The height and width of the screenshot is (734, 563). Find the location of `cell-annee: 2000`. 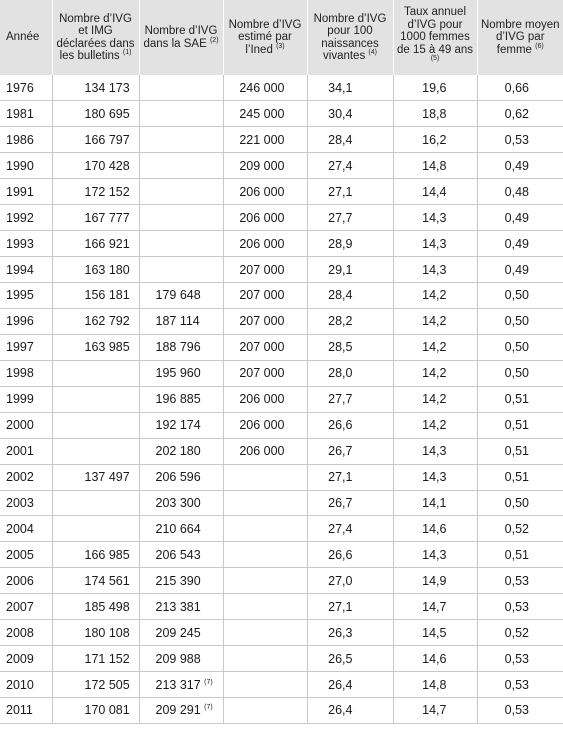

cell-annee: 2000 is located at coordinates (26, 425).